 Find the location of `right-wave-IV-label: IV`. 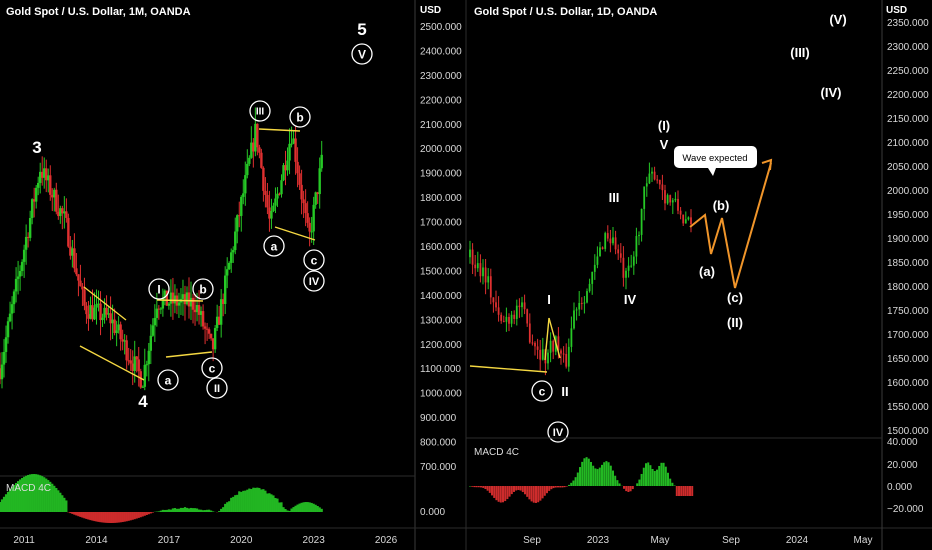

right-wave-IV-label: IV is located at coordinates (630, 299).